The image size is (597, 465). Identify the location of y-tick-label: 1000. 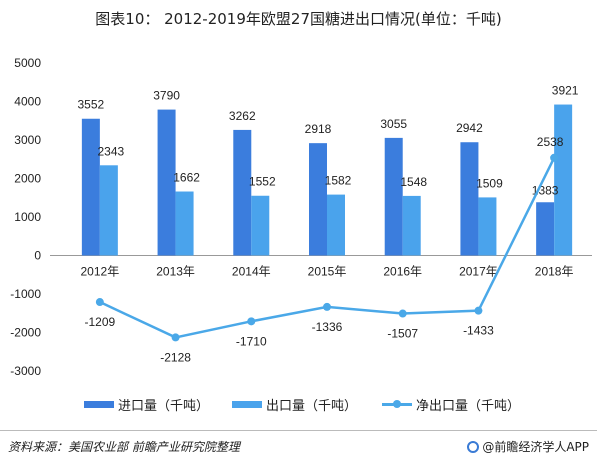
(27, 217).